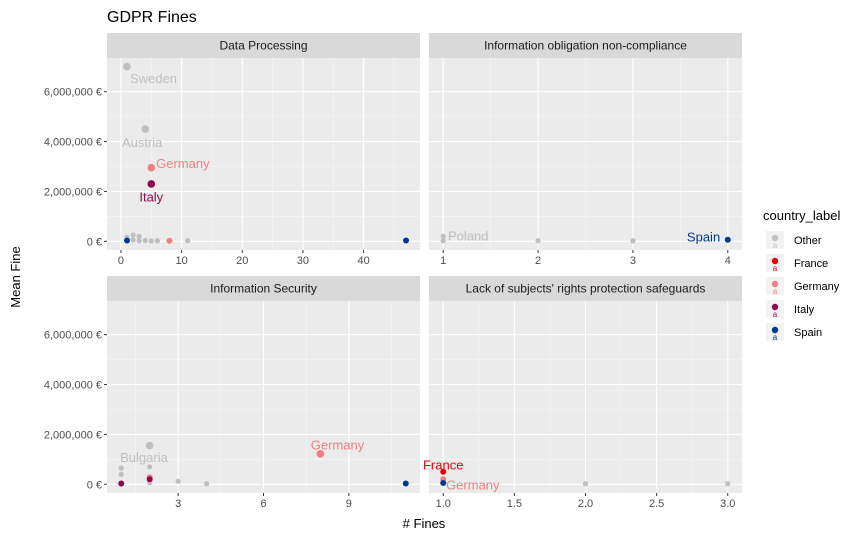 The width and height of the screenshot is (866, 538). I want to click on data-label: Italy, so click(151, 197).